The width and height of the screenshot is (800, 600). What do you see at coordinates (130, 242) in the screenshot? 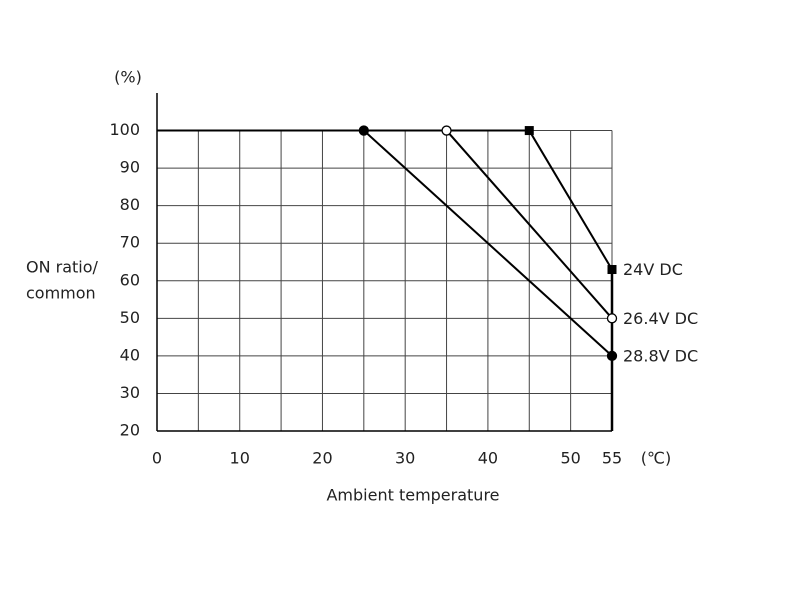
I see `y-tick-label: 70` at bounding box center [130, 242].